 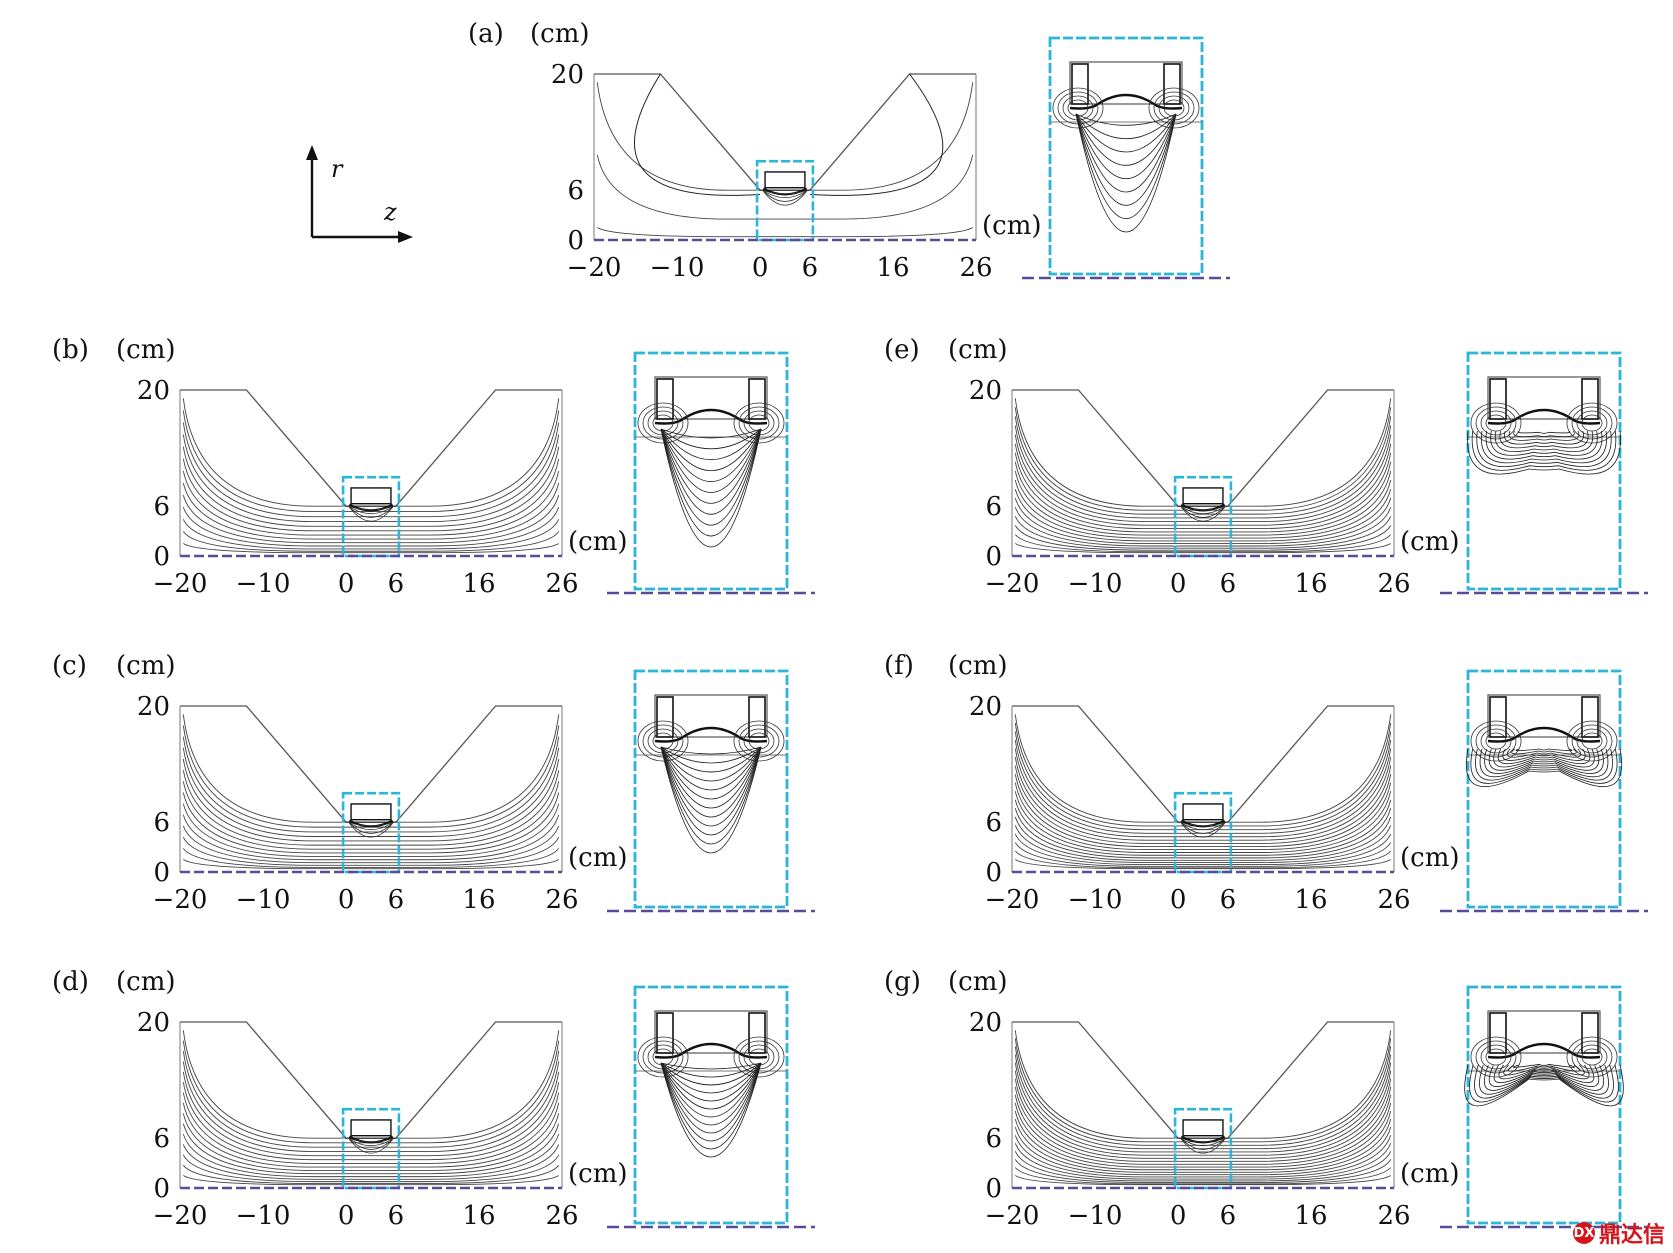 What do you see at coordinates (1080, 84) in the screenshot?
I see `zoom-left-pole` at bounding box center [1080, 84].